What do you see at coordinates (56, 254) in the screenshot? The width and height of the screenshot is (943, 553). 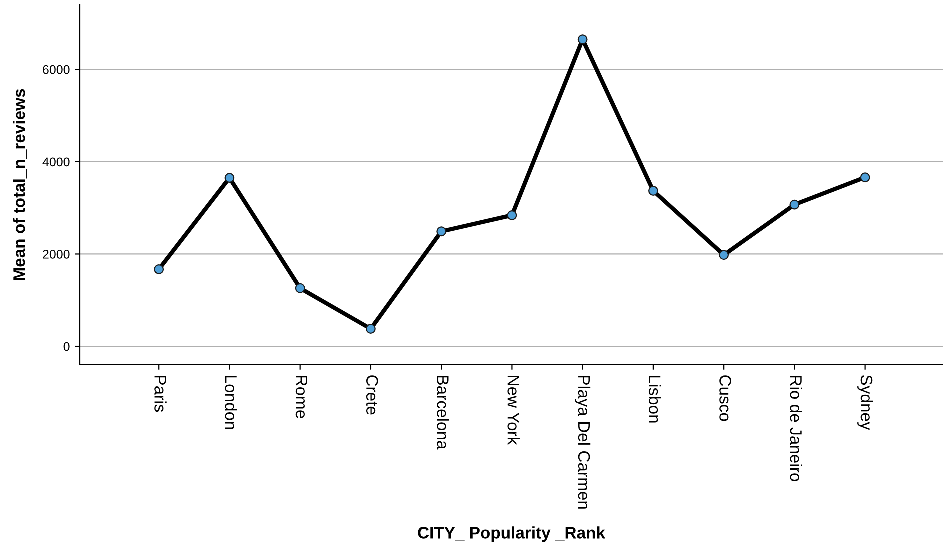 I see `y-tick-label: 2000` at bounding box center [56, 254].